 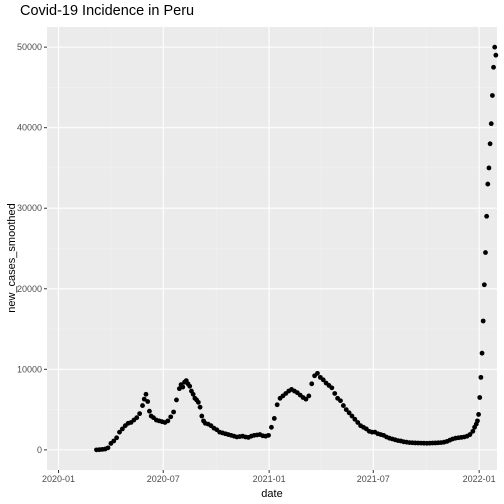 I want to click on y-tick-label: 30000, so click(x=29, y=208).